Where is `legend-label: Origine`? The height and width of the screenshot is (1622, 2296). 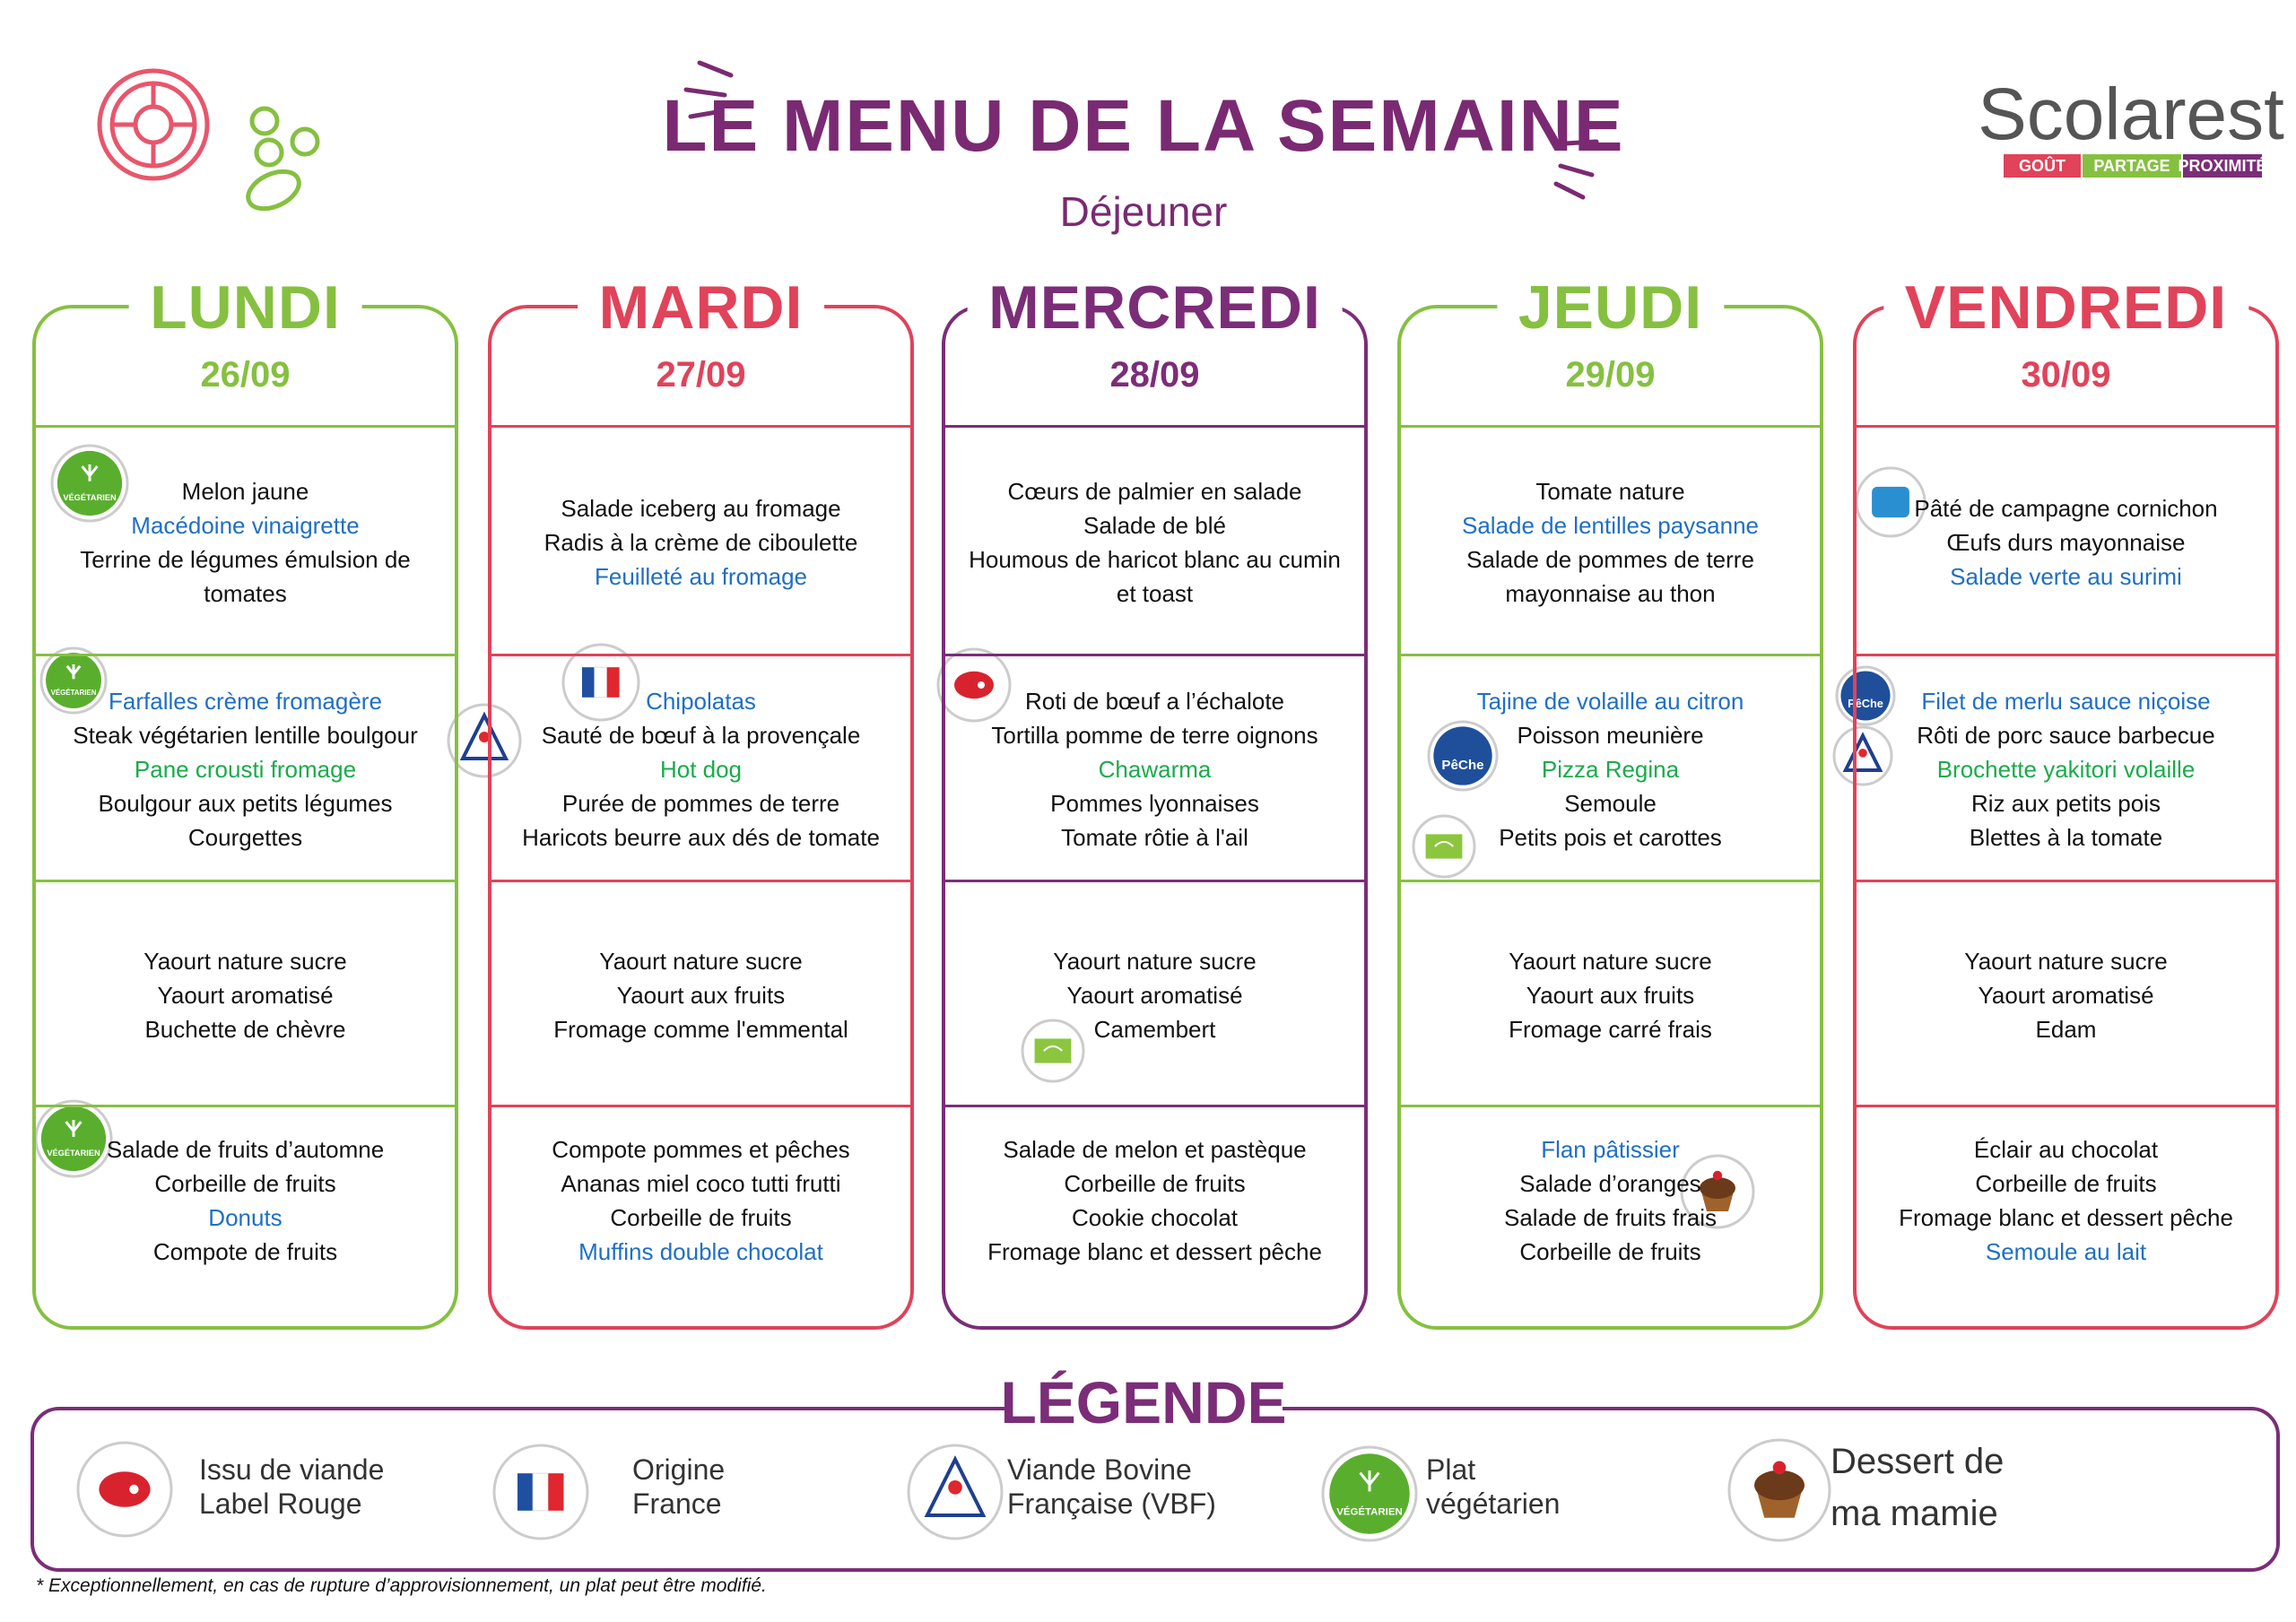
legend-label: Origine is located at coordinates (678, 1469).